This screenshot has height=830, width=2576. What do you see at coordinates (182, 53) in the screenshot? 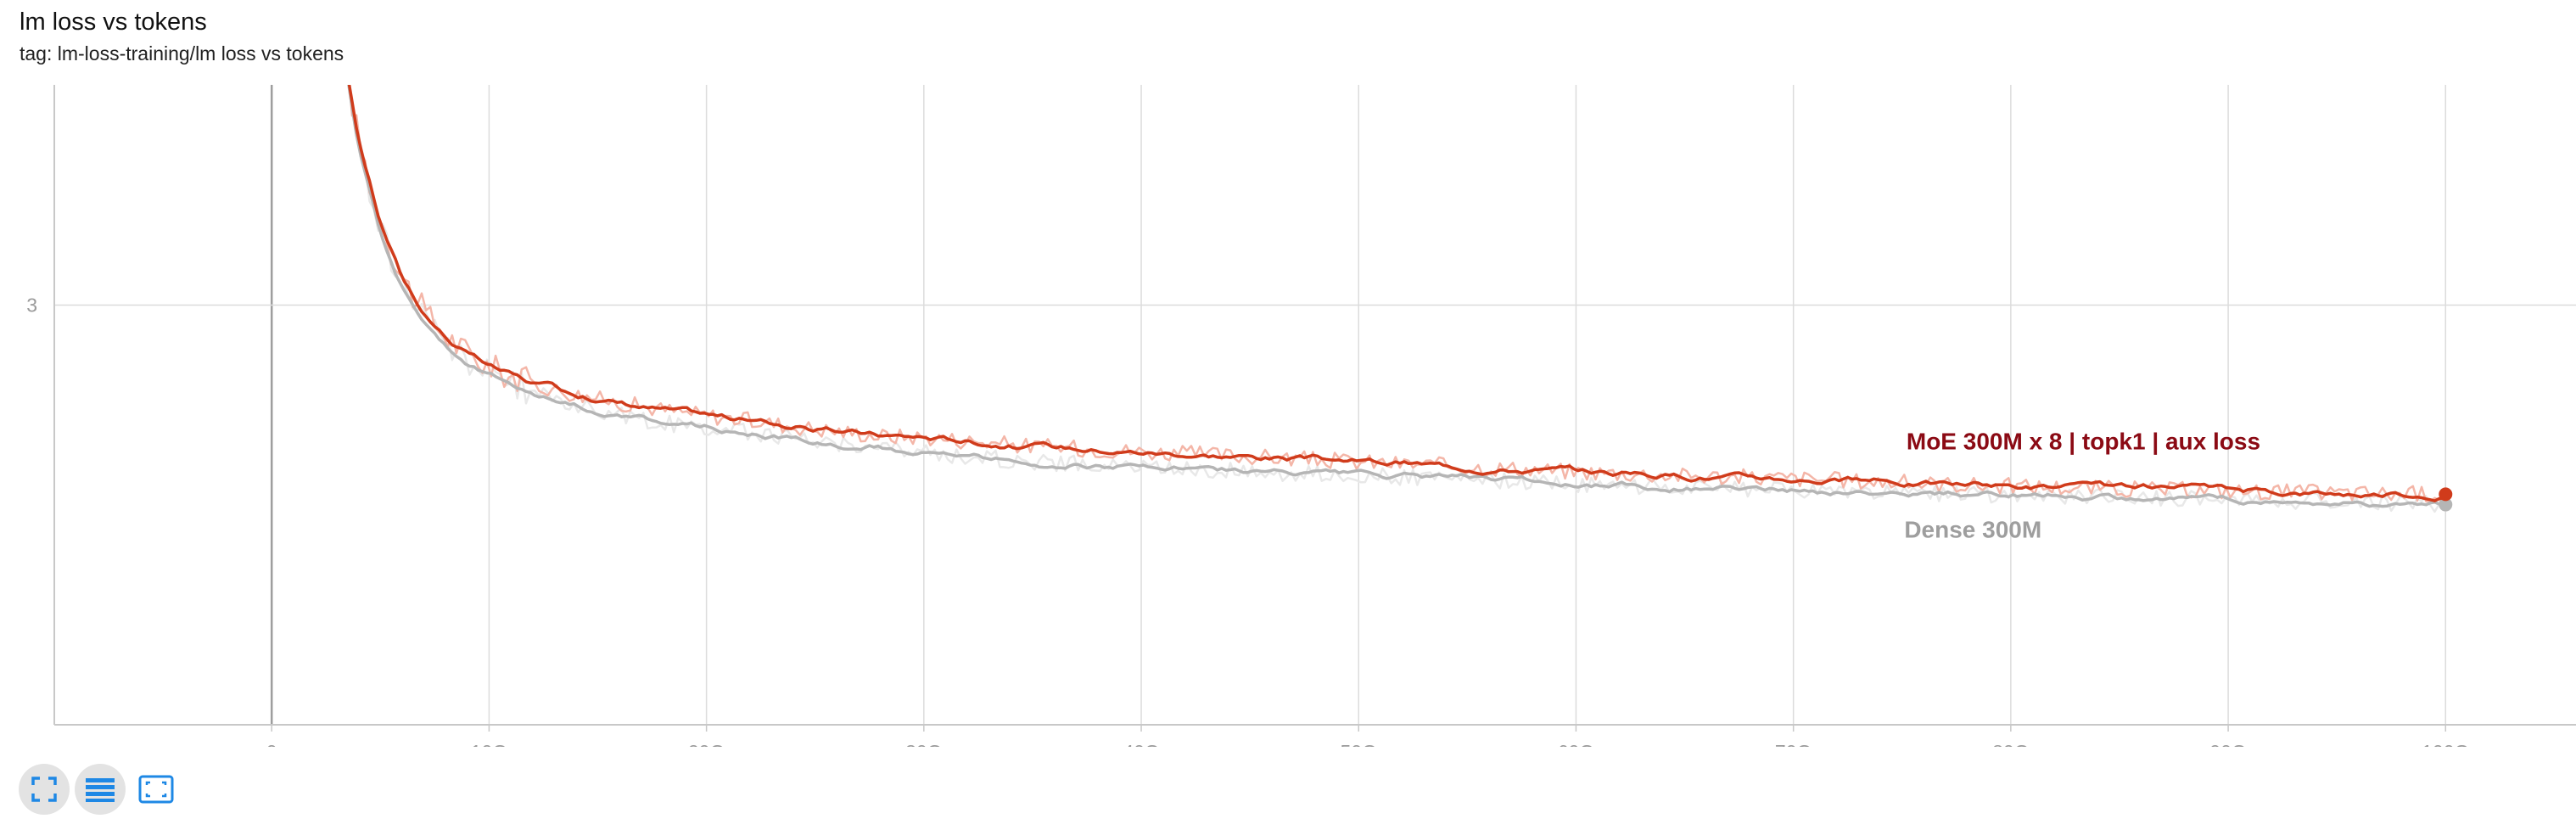
I see `chart-tag: tag: lm-loss-training/lm loss vs tokens` at bounding box center [182, 53].